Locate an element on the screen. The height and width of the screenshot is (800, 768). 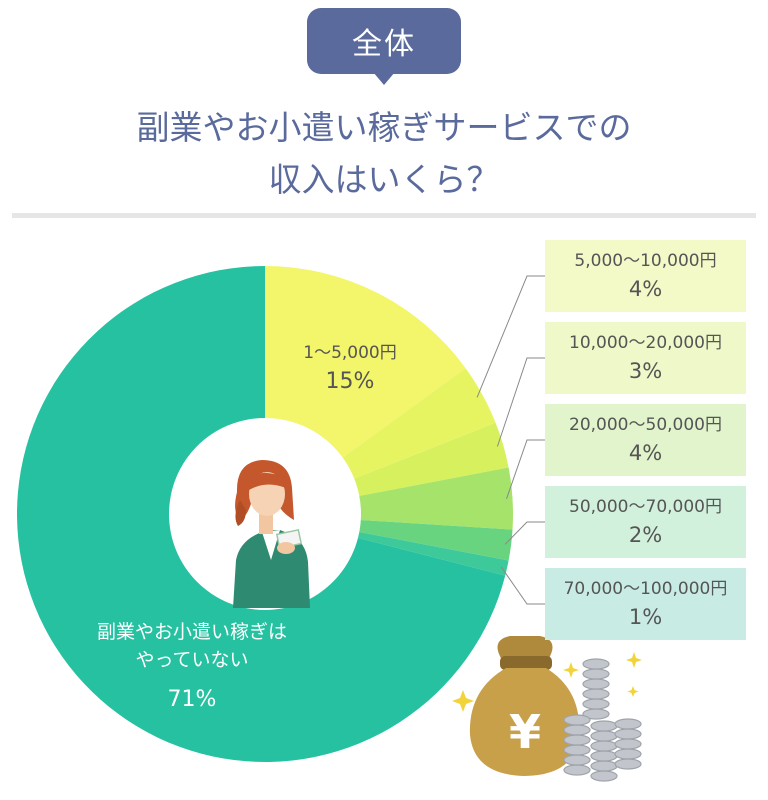
legend-range: 50,000〜70,000円 is located at coordinates (645, 507).